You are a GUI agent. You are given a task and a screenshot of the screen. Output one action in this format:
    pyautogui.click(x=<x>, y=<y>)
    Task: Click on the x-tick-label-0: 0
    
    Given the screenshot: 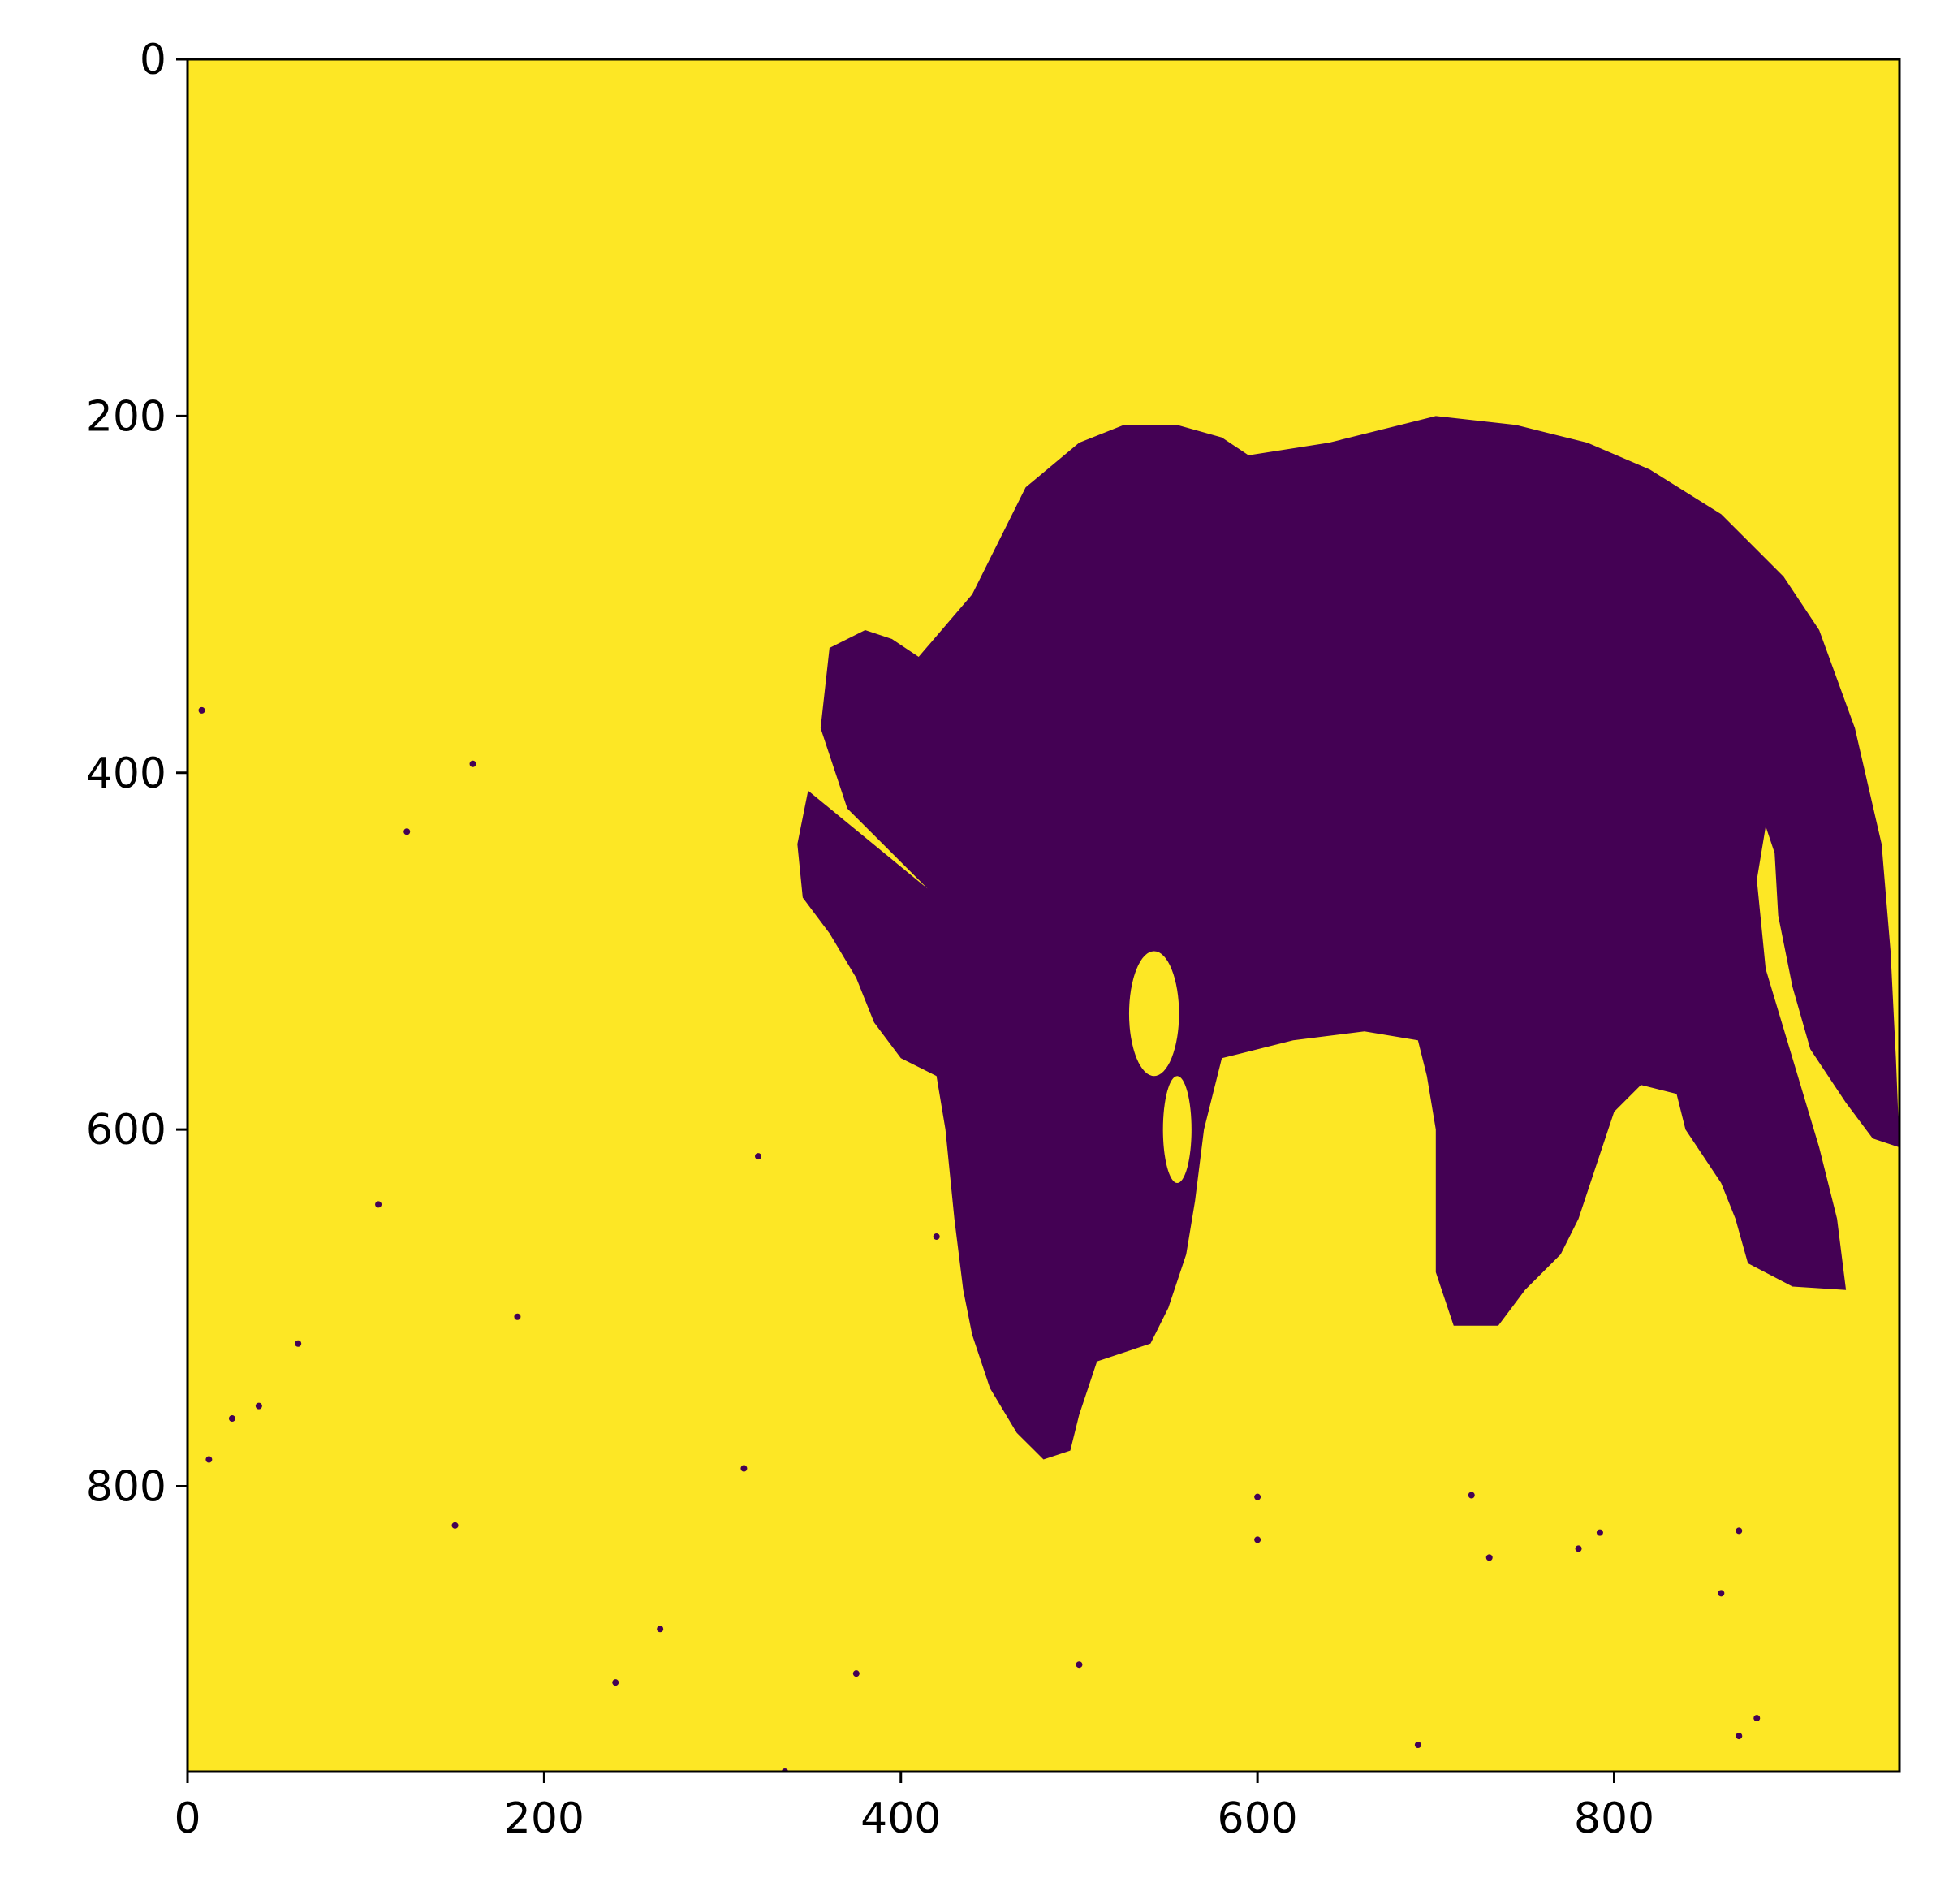 What is the action you would take?
    pyautogui.click(x=187, y=1818)
    